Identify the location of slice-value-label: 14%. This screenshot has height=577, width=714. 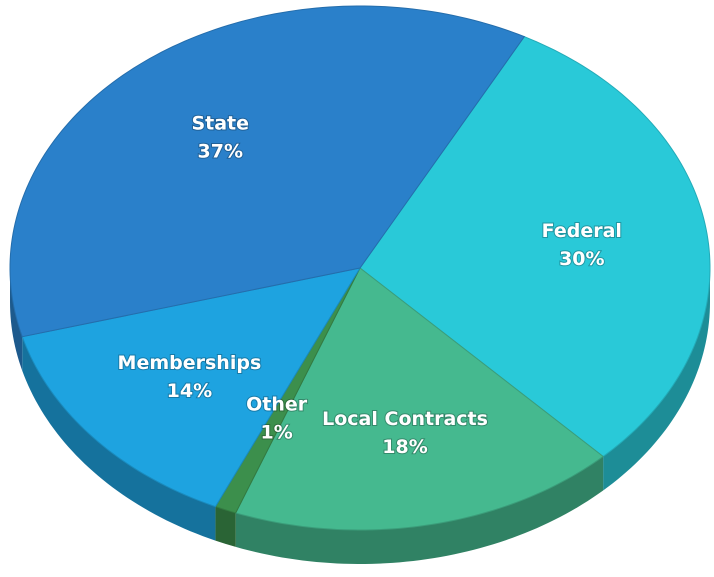
(189, 391).